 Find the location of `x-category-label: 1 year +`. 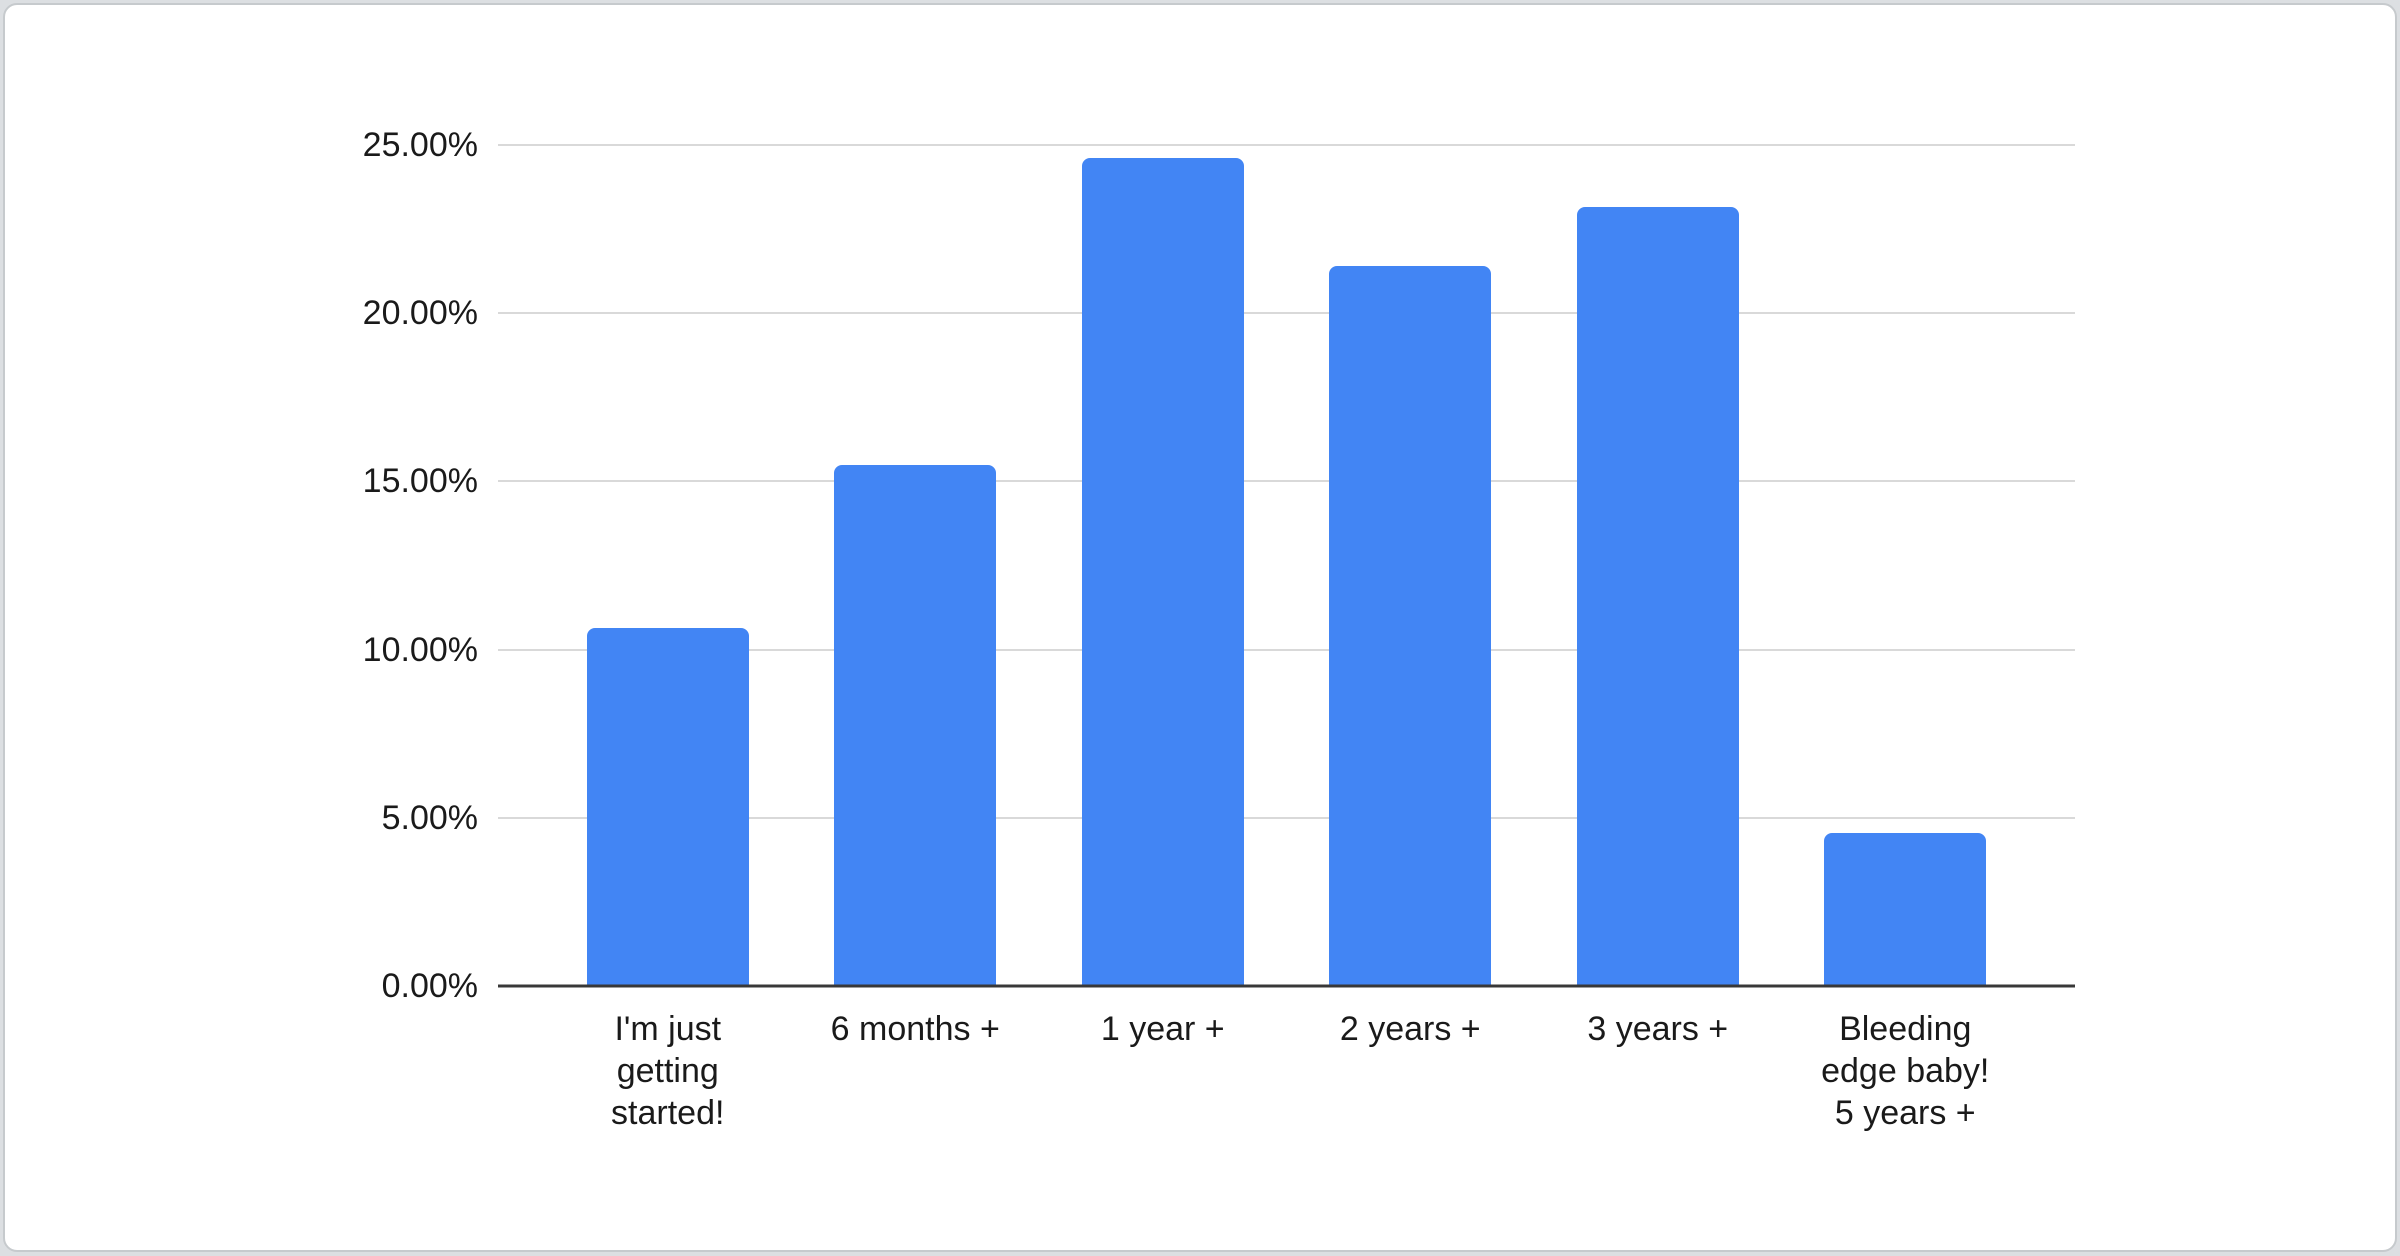

x-category-label: 1 year + is located at coordinates (1162, 1029).